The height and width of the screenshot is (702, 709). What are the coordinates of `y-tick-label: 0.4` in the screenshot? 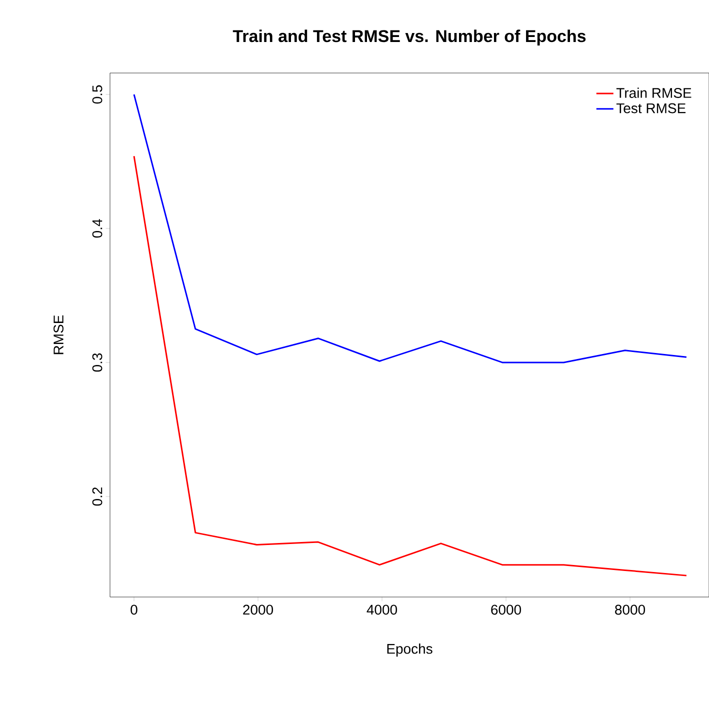 It's located at (97, 228).